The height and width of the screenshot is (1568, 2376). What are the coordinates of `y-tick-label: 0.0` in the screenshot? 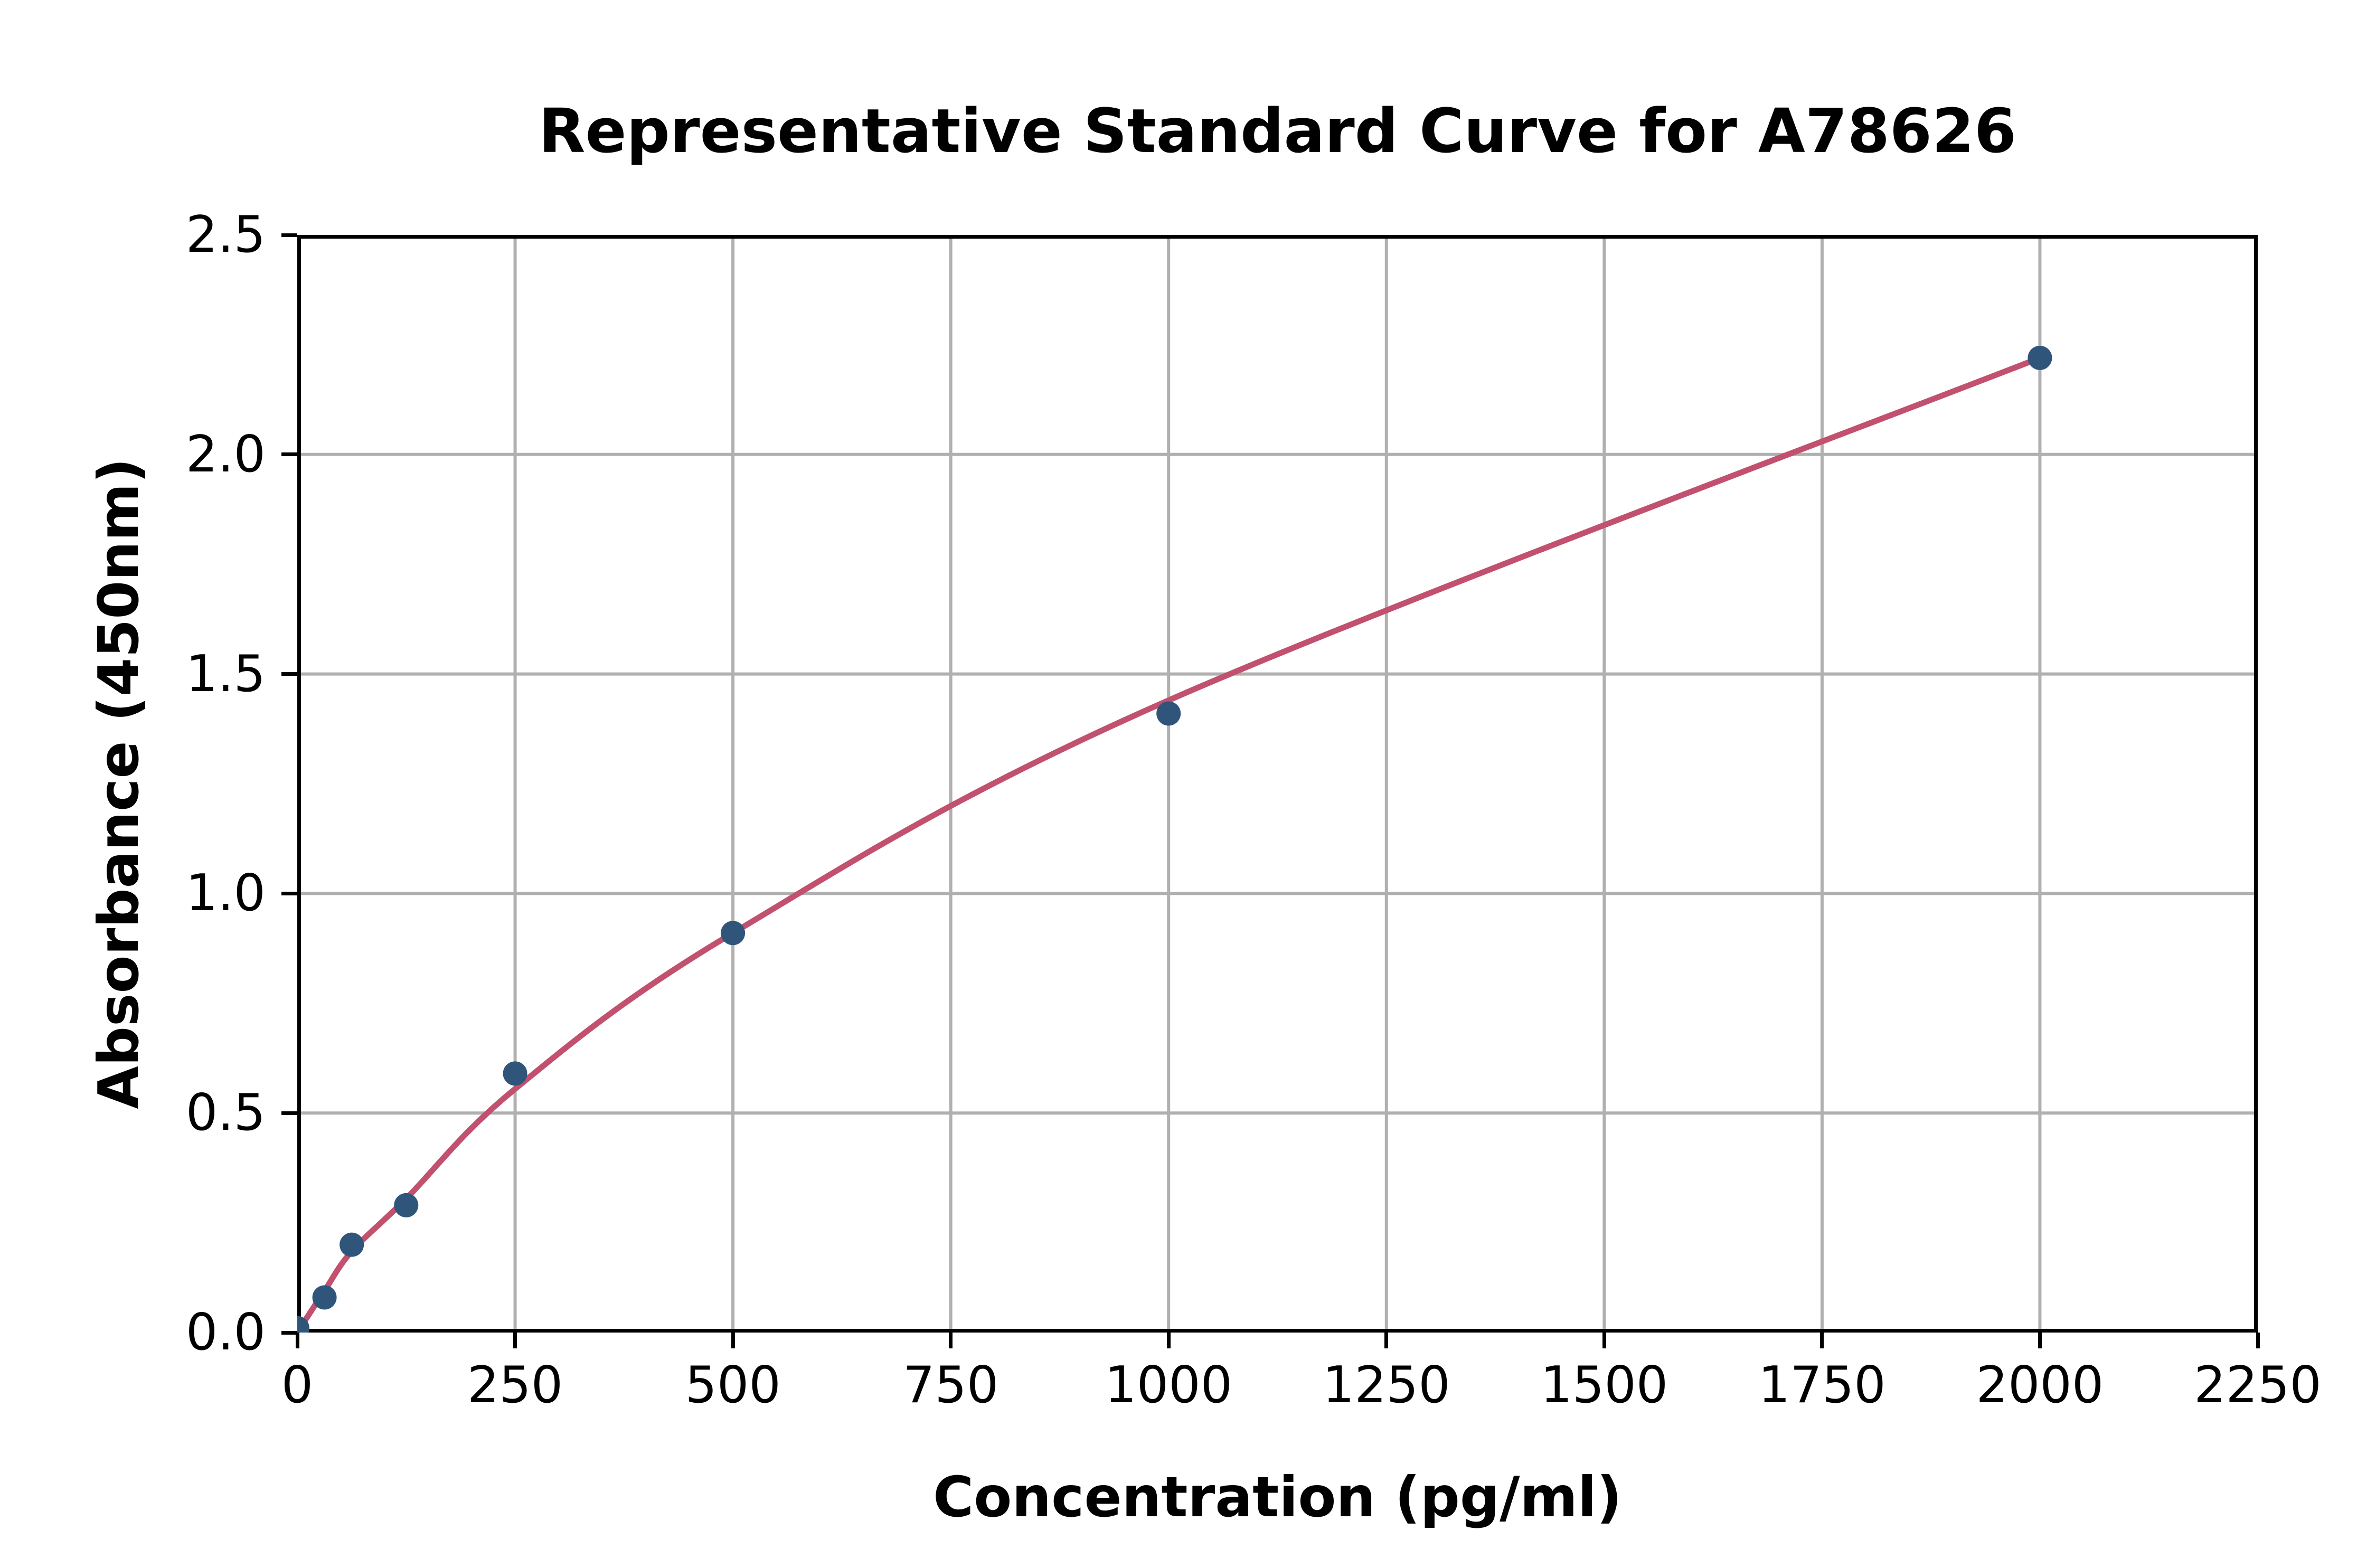 It's located at (226, 1333).